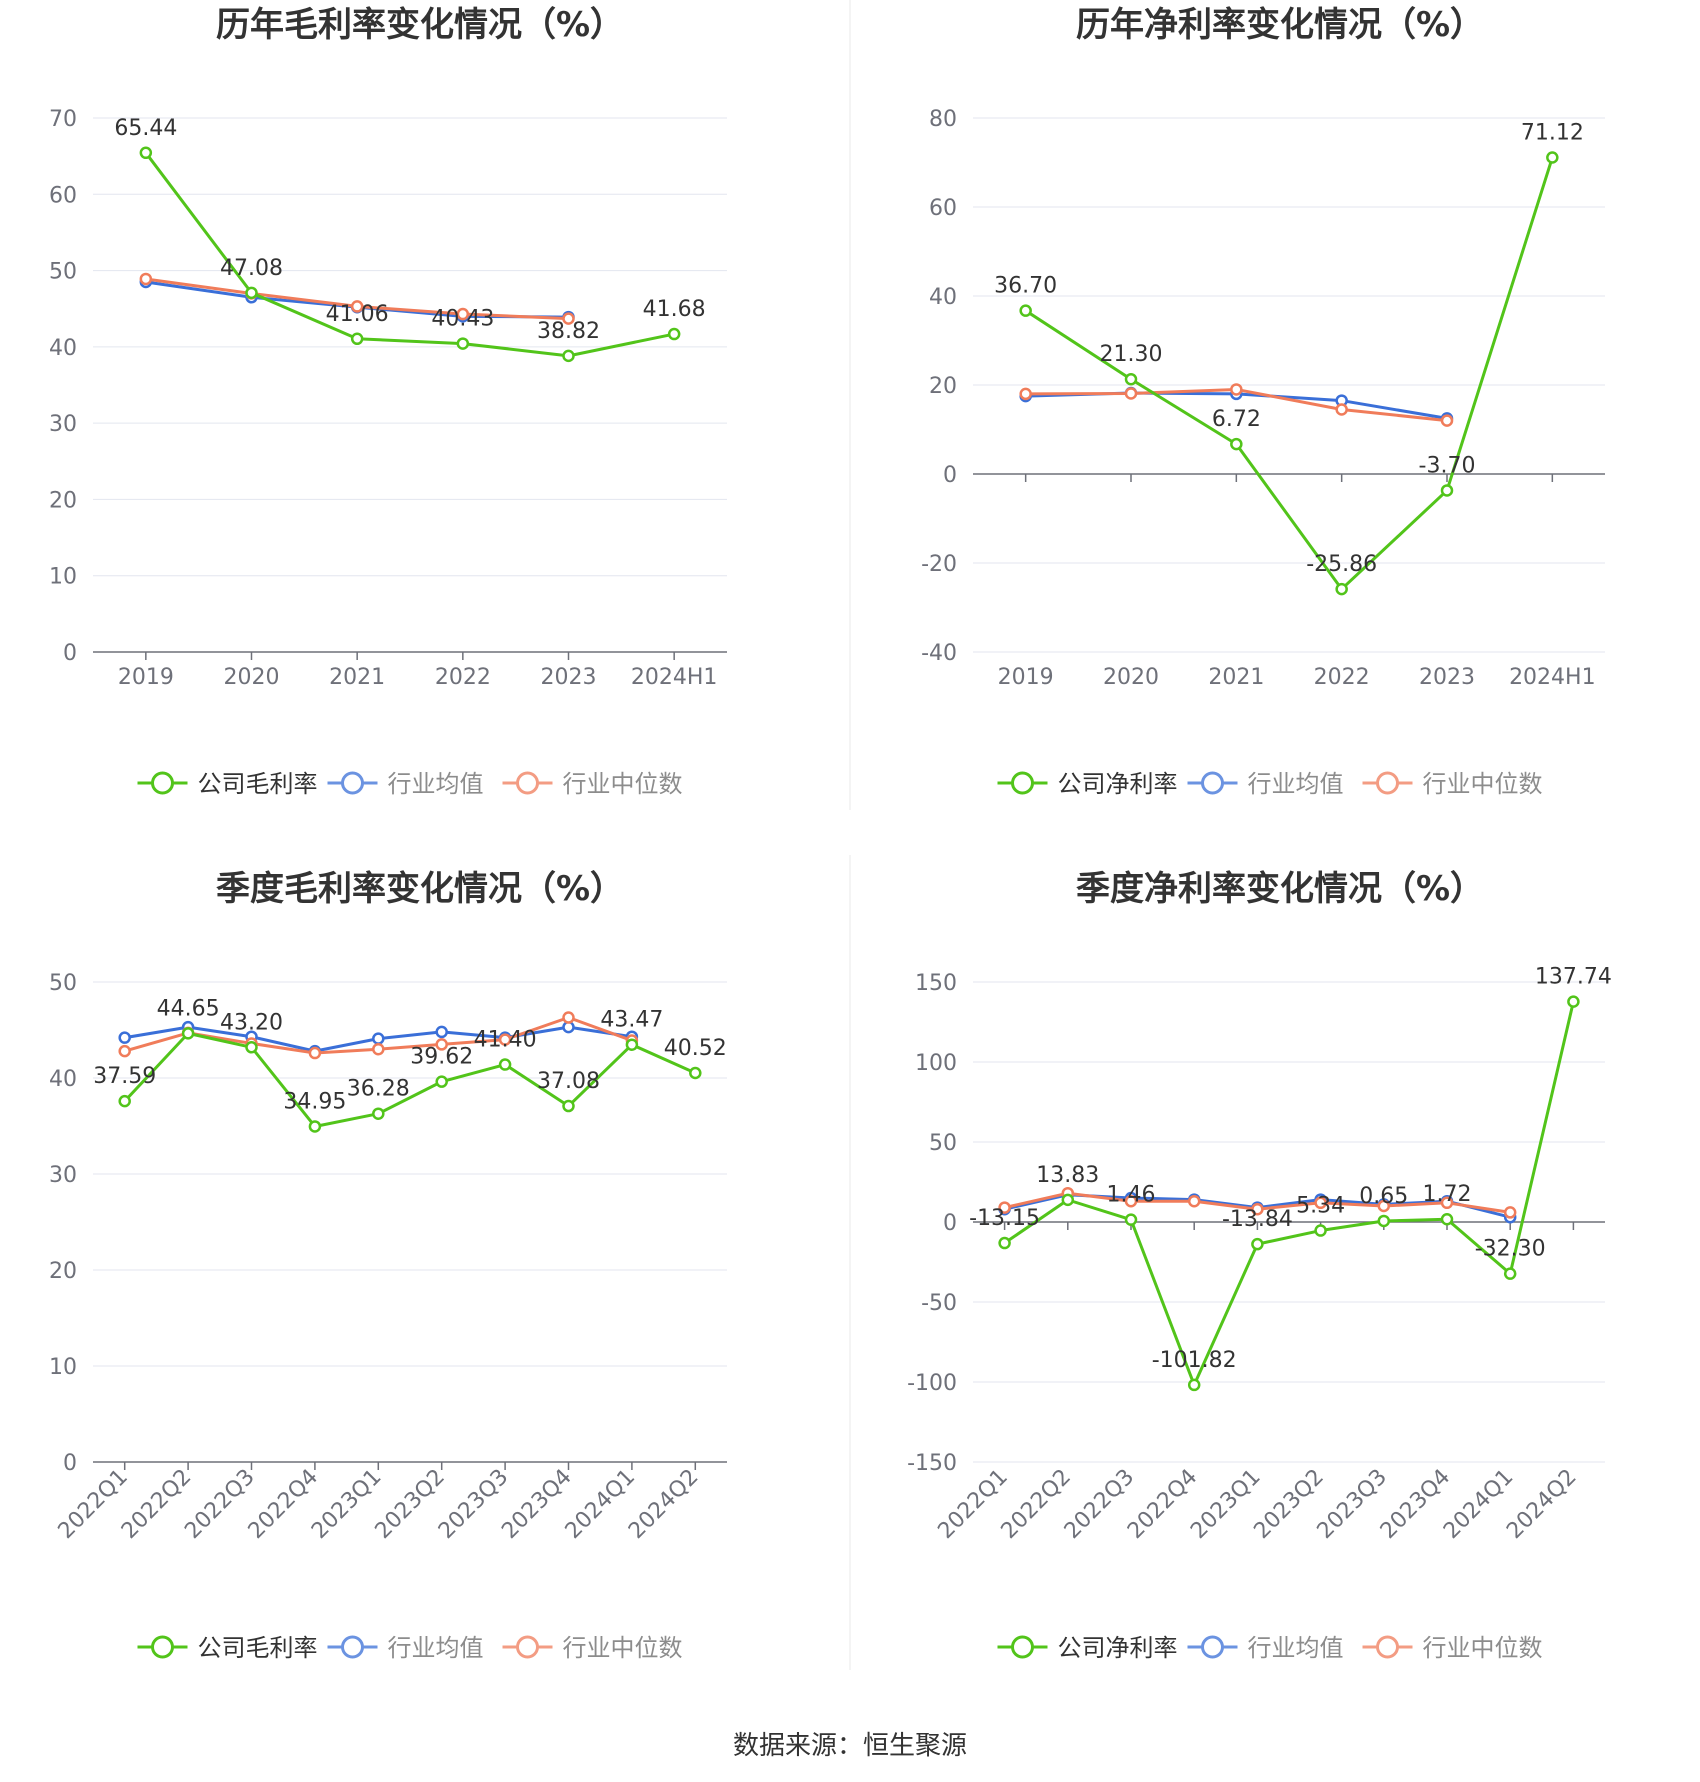 This screenshot has width=1700, height=1782. I want to click on x-tick-label: 2023Q3, so click(1352, 1504).